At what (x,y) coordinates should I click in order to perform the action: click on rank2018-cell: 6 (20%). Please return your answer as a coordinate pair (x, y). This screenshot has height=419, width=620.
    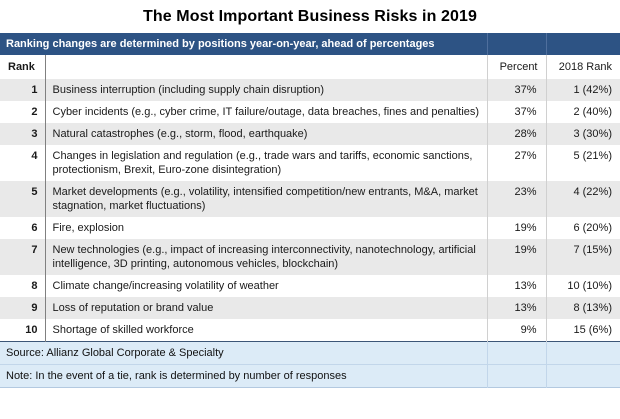
    Looking at the image, I should click on (582, 228).